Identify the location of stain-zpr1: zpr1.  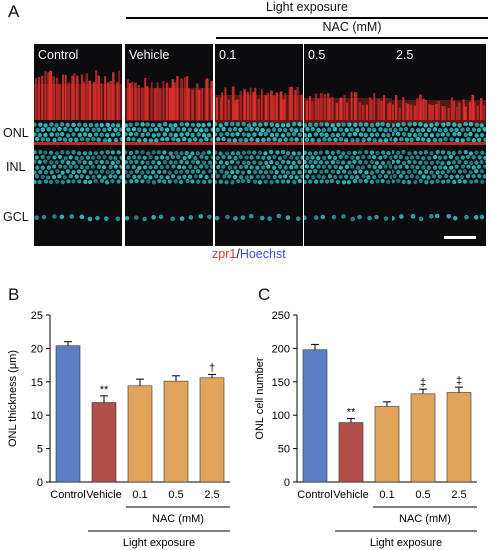
(224, 254).